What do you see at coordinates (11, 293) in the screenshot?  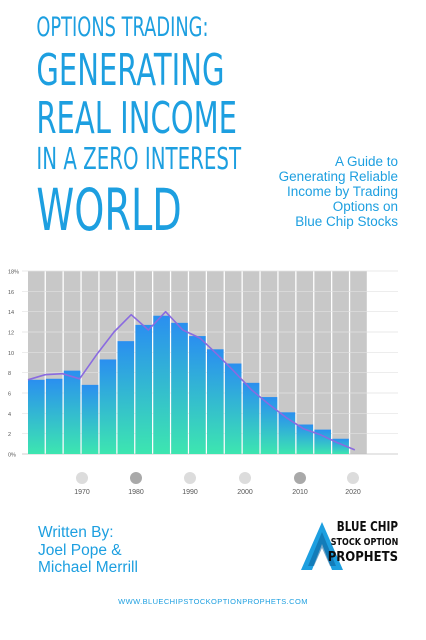 I see `y-tick-label: 16` at bounding box center [11, 293].